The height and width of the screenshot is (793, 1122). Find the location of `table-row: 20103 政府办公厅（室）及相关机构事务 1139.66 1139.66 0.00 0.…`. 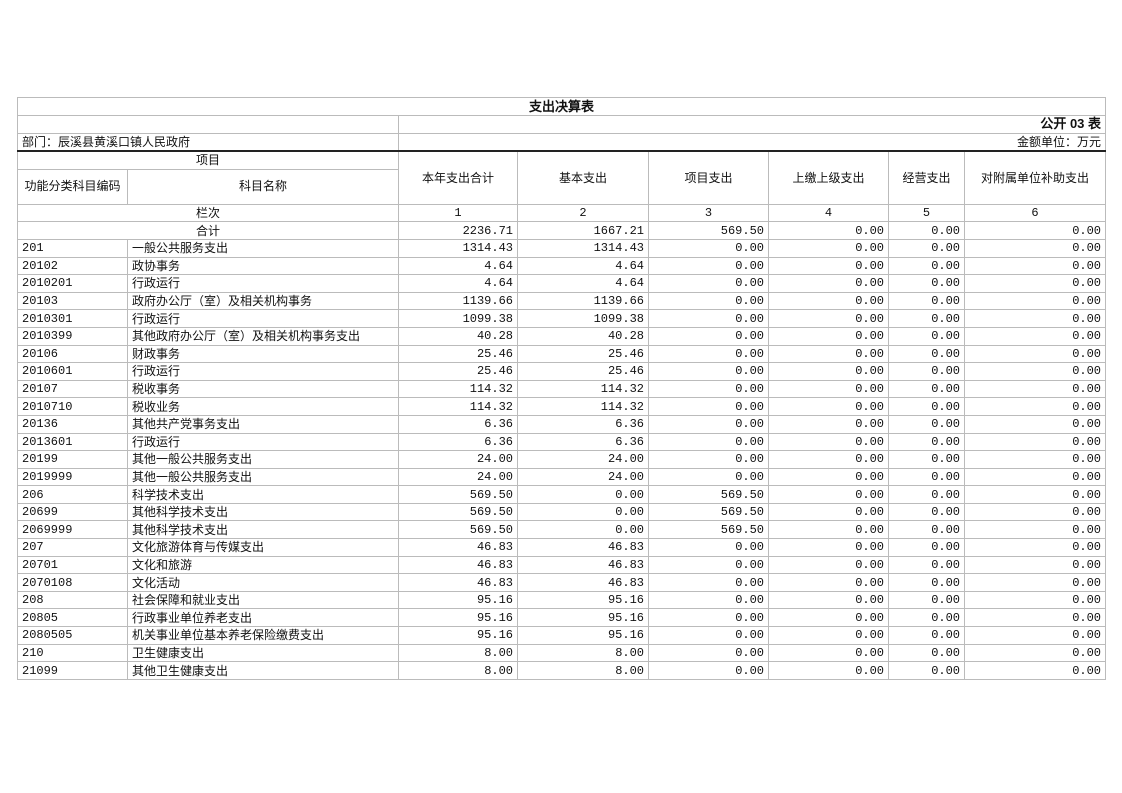

table-row: 20103 政府办公厅（室）及相关机构事务 1139.66 1139.66 0.00 0.… is located at coordinates (562, 301).